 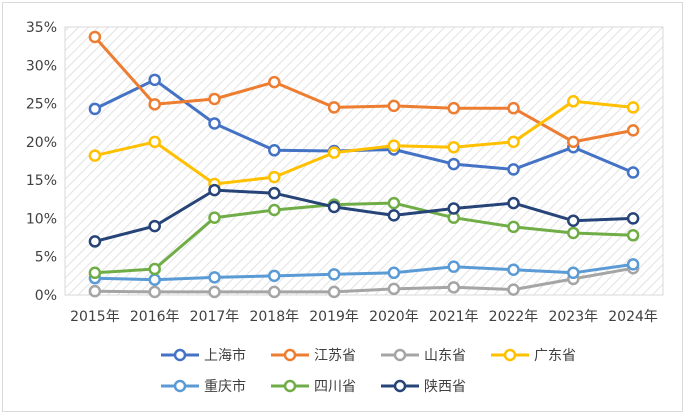 What do you see at coordinates (335, 356) in the screenshot?
I see `legend-label: 江苏省` at bounding box center [335, 356].